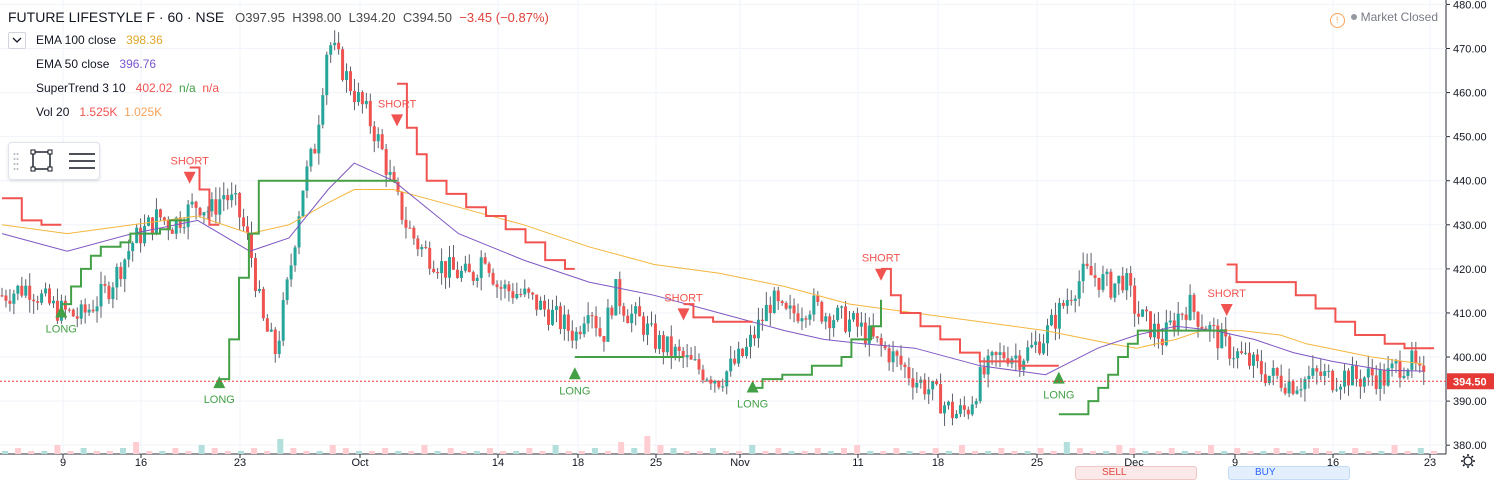 This screenshot has height=480, width=1494. What do you see at coordinates (1136, 473) in the screenshot?
I see `sell-button: SELL` at bounding box center [1136, 473].